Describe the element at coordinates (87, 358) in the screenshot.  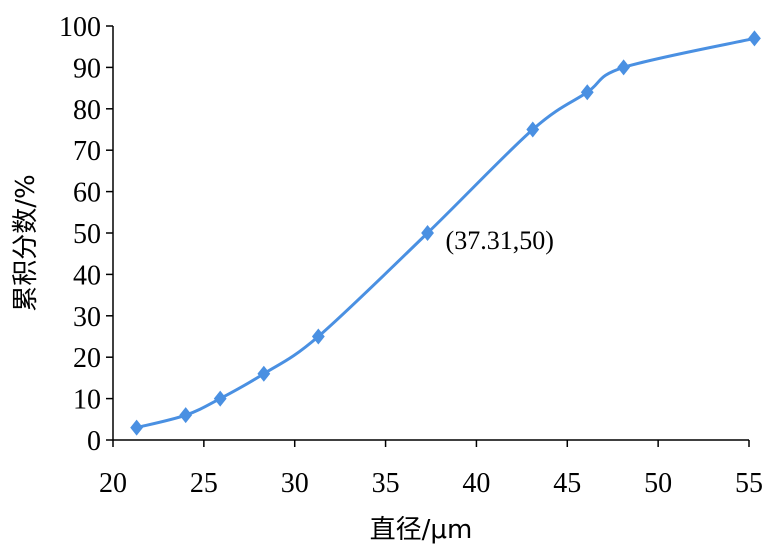
I see `y-tick-label: 20` at that location.